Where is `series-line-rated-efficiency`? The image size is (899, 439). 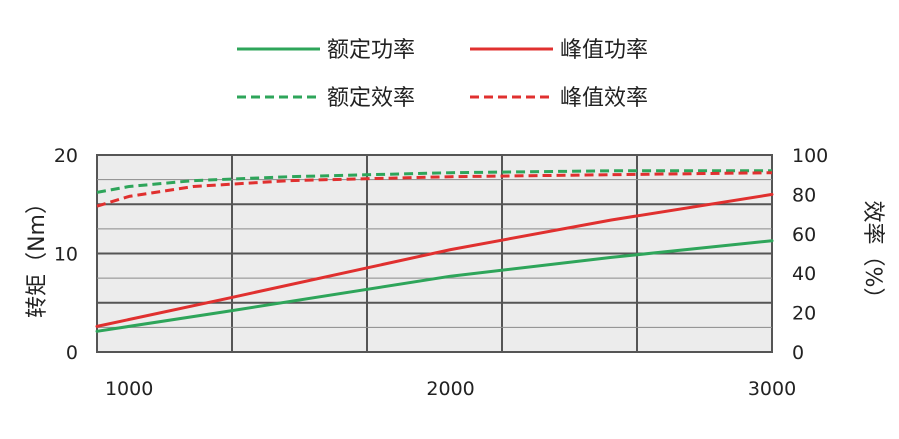 series-line-rated-efficiency is located at coordinates (434, 181).